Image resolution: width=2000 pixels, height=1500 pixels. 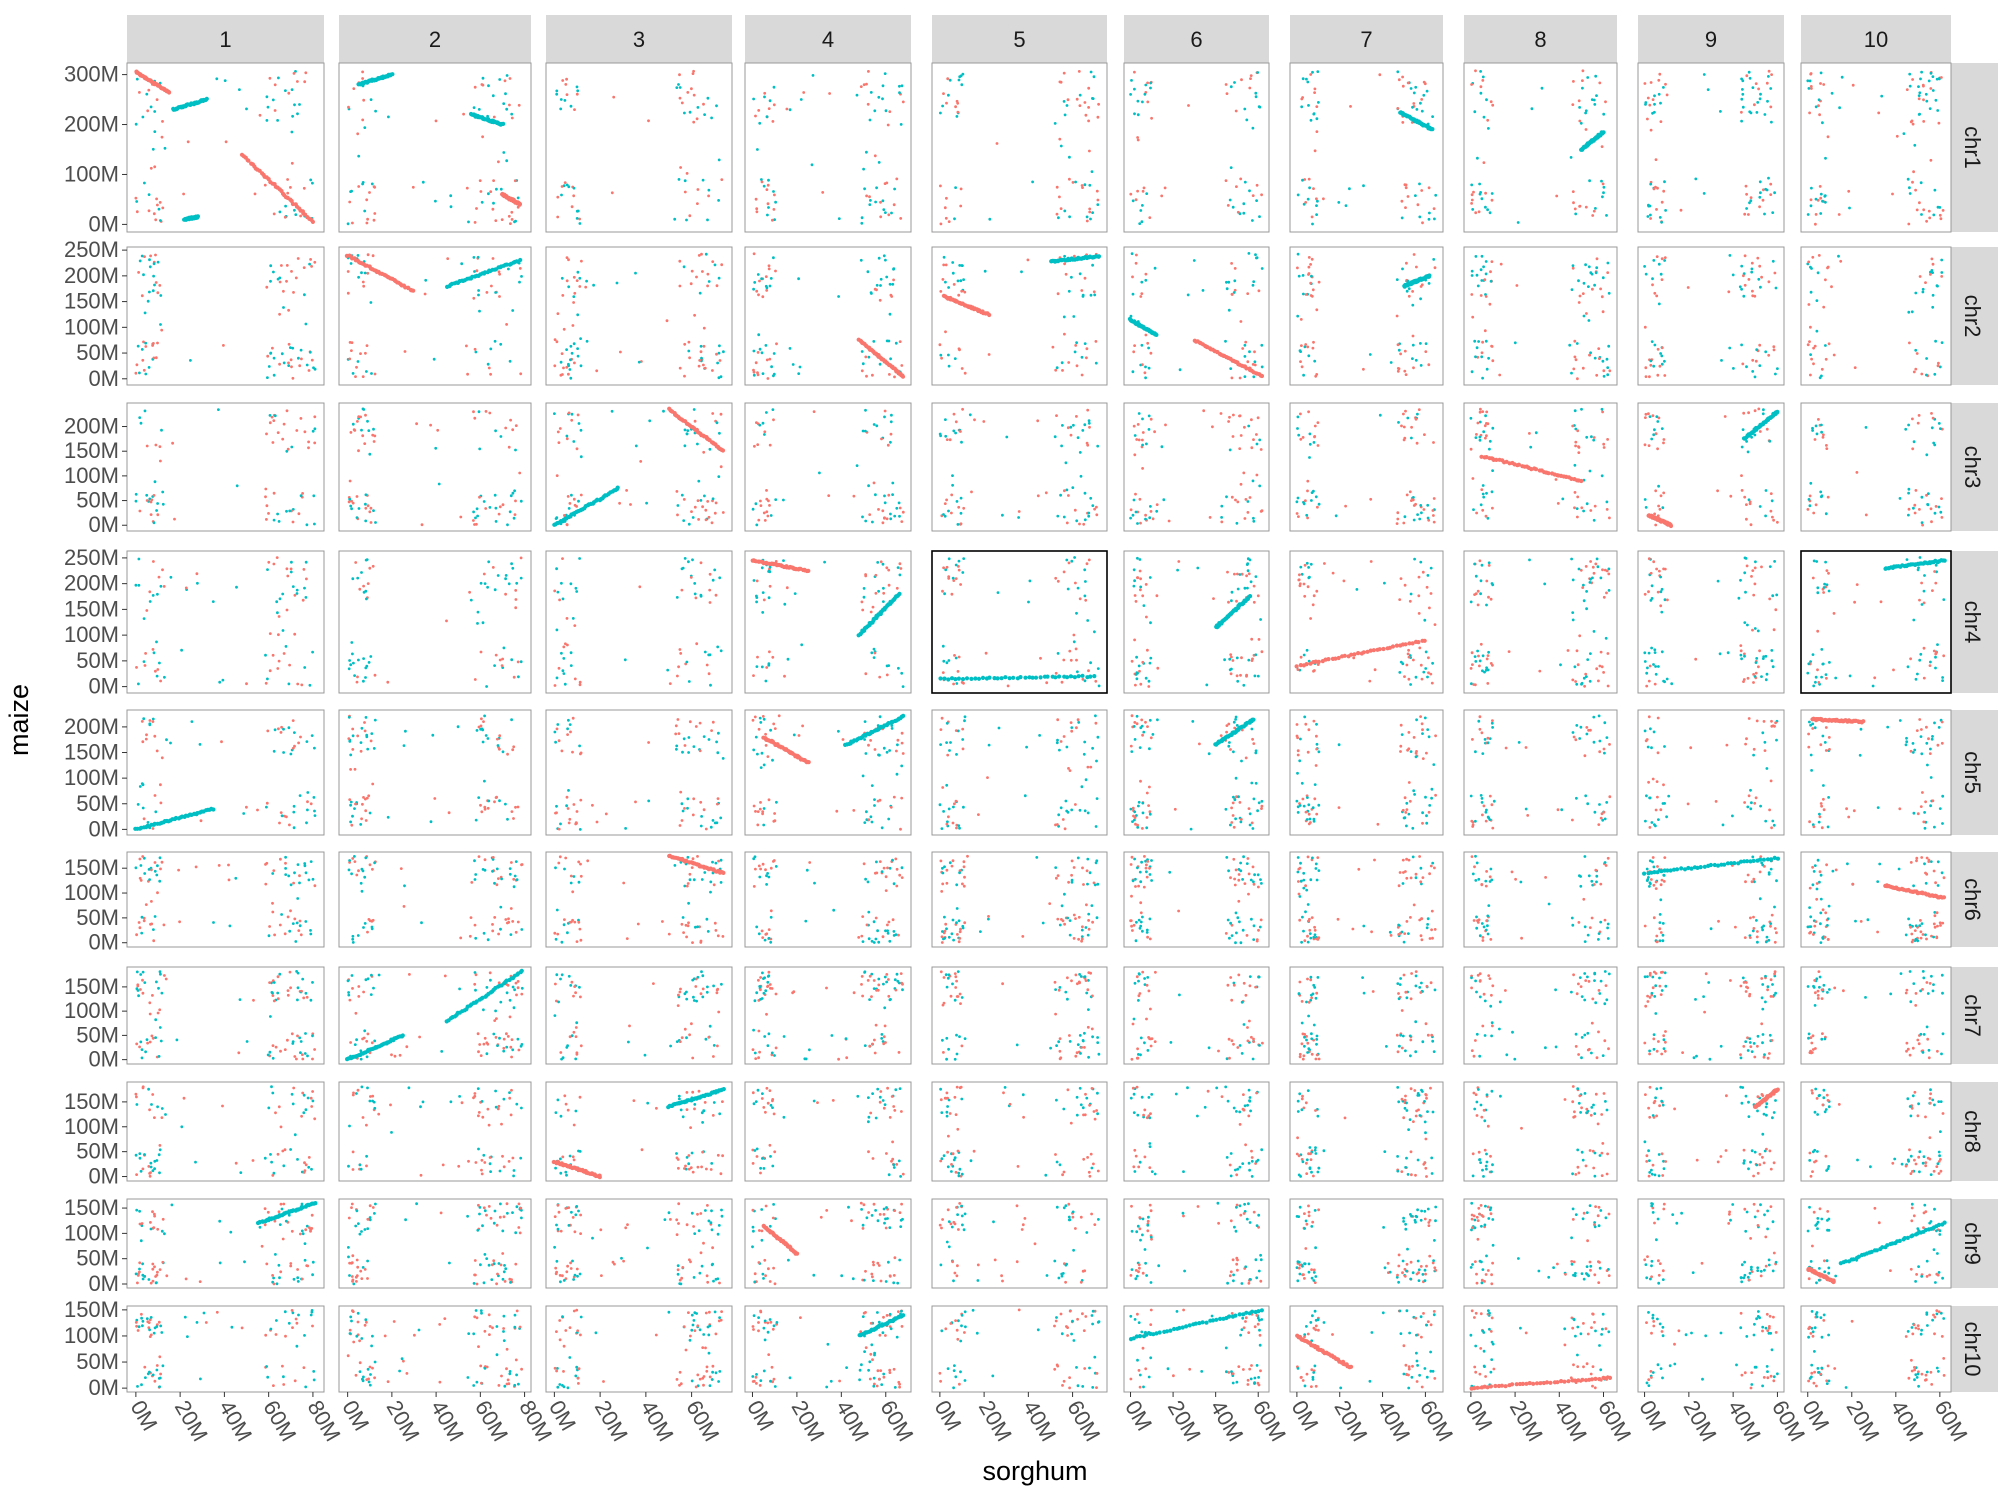 I want to click on panel-border, so click(x=828, y=467).